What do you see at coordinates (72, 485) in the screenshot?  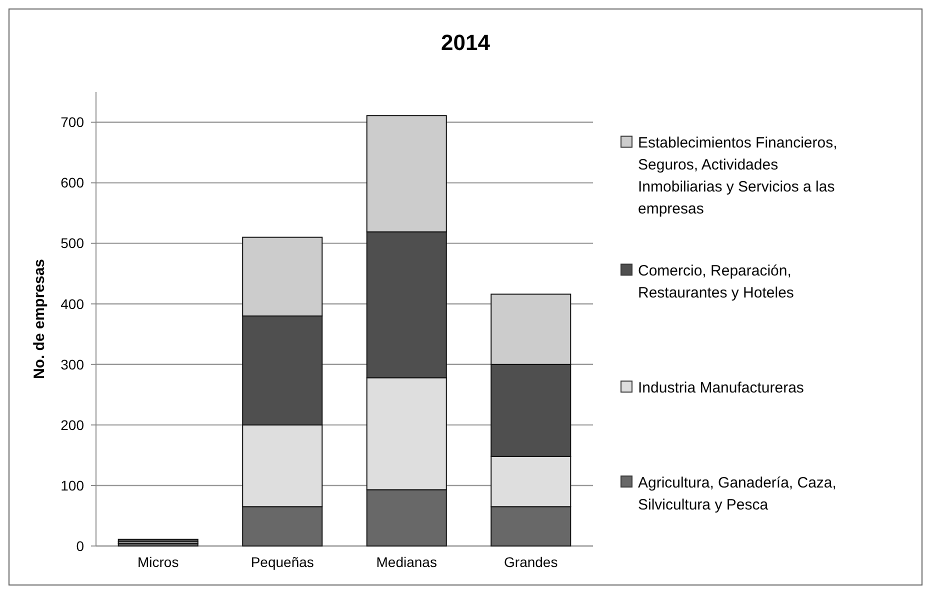 I see `y-tick-label: 100` at bounding box center [72, 485].